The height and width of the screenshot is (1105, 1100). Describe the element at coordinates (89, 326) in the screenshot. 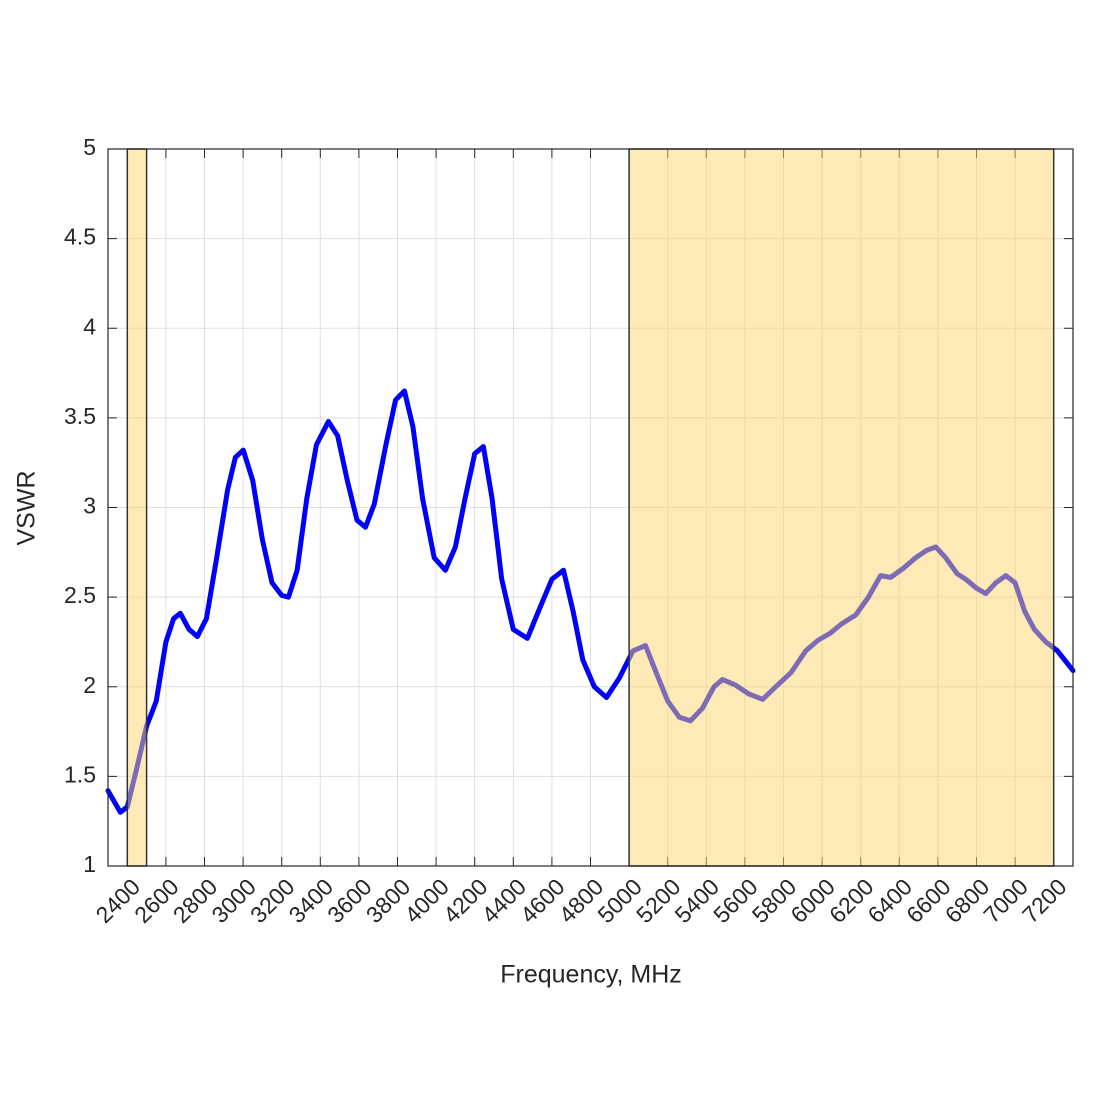

I see `y-tick-label: 4` at that location.